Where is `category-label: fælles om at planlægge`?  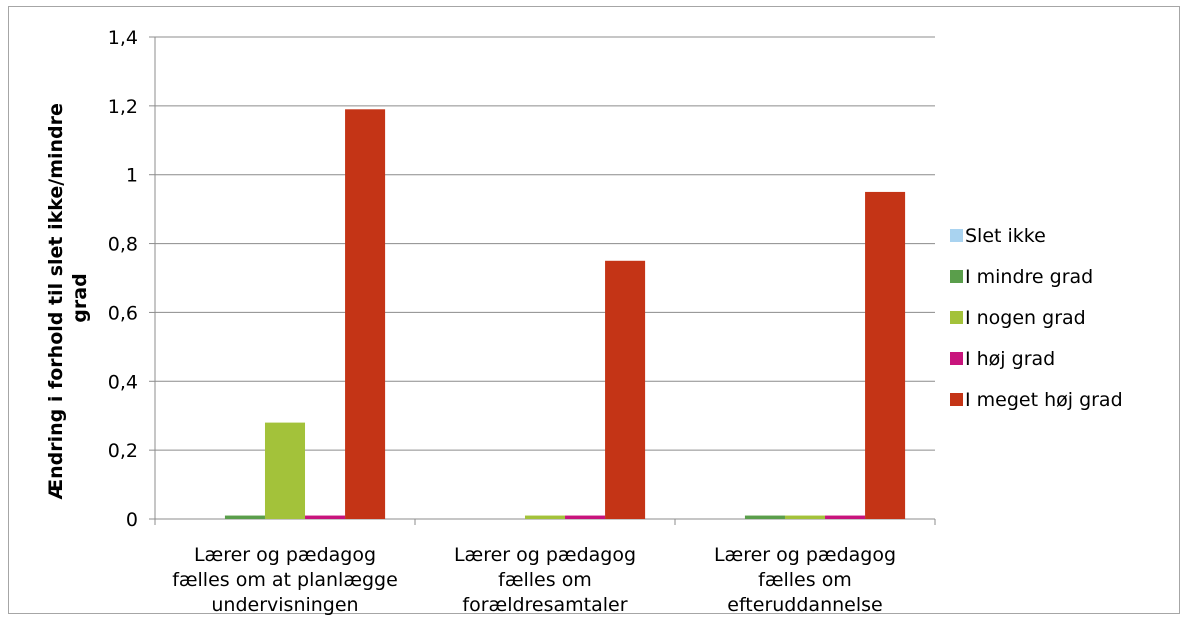
category-label: fælles om at planlægge is located at coordinates (285, 580).